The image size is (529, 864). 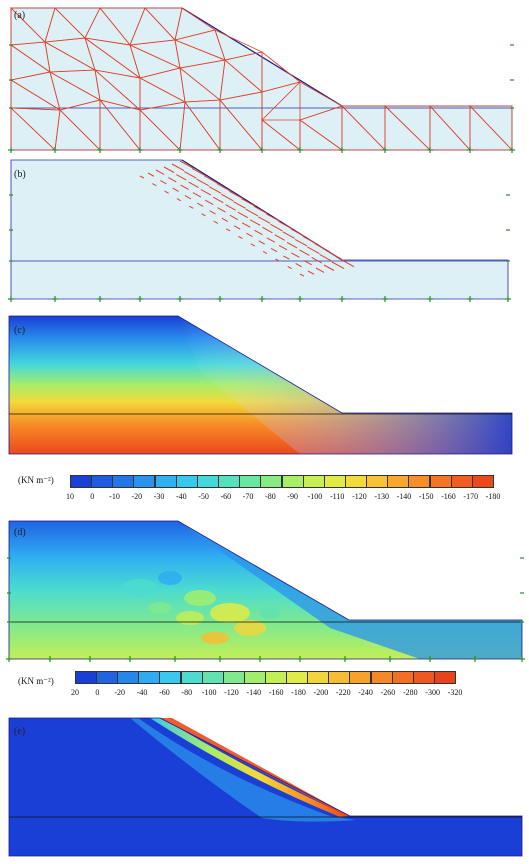 I want to click on colorbar-tick-label: -50, so click(x=203, y=496).